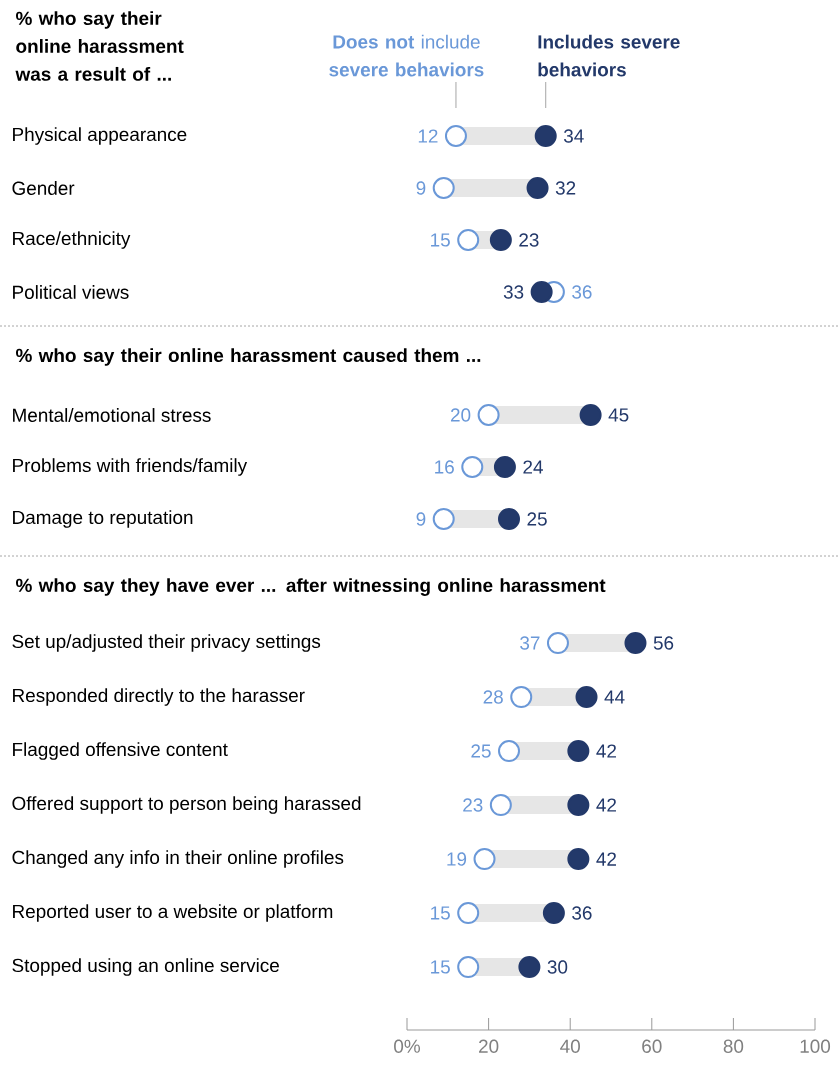  What do you see at coordinates (609, 55) in the screenshot?
I see `text: Includes severe behaviors` at bounding box center [609, 55].